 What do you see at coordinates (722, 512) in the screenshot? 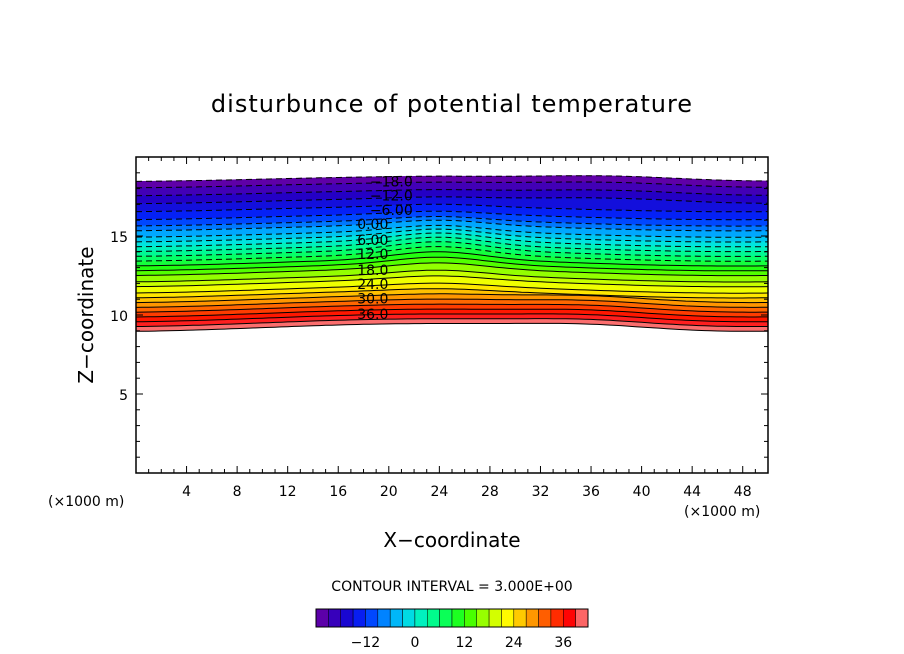
I see `x-unit-label-right: (×1000 m)` at bounding box center [722, 512].